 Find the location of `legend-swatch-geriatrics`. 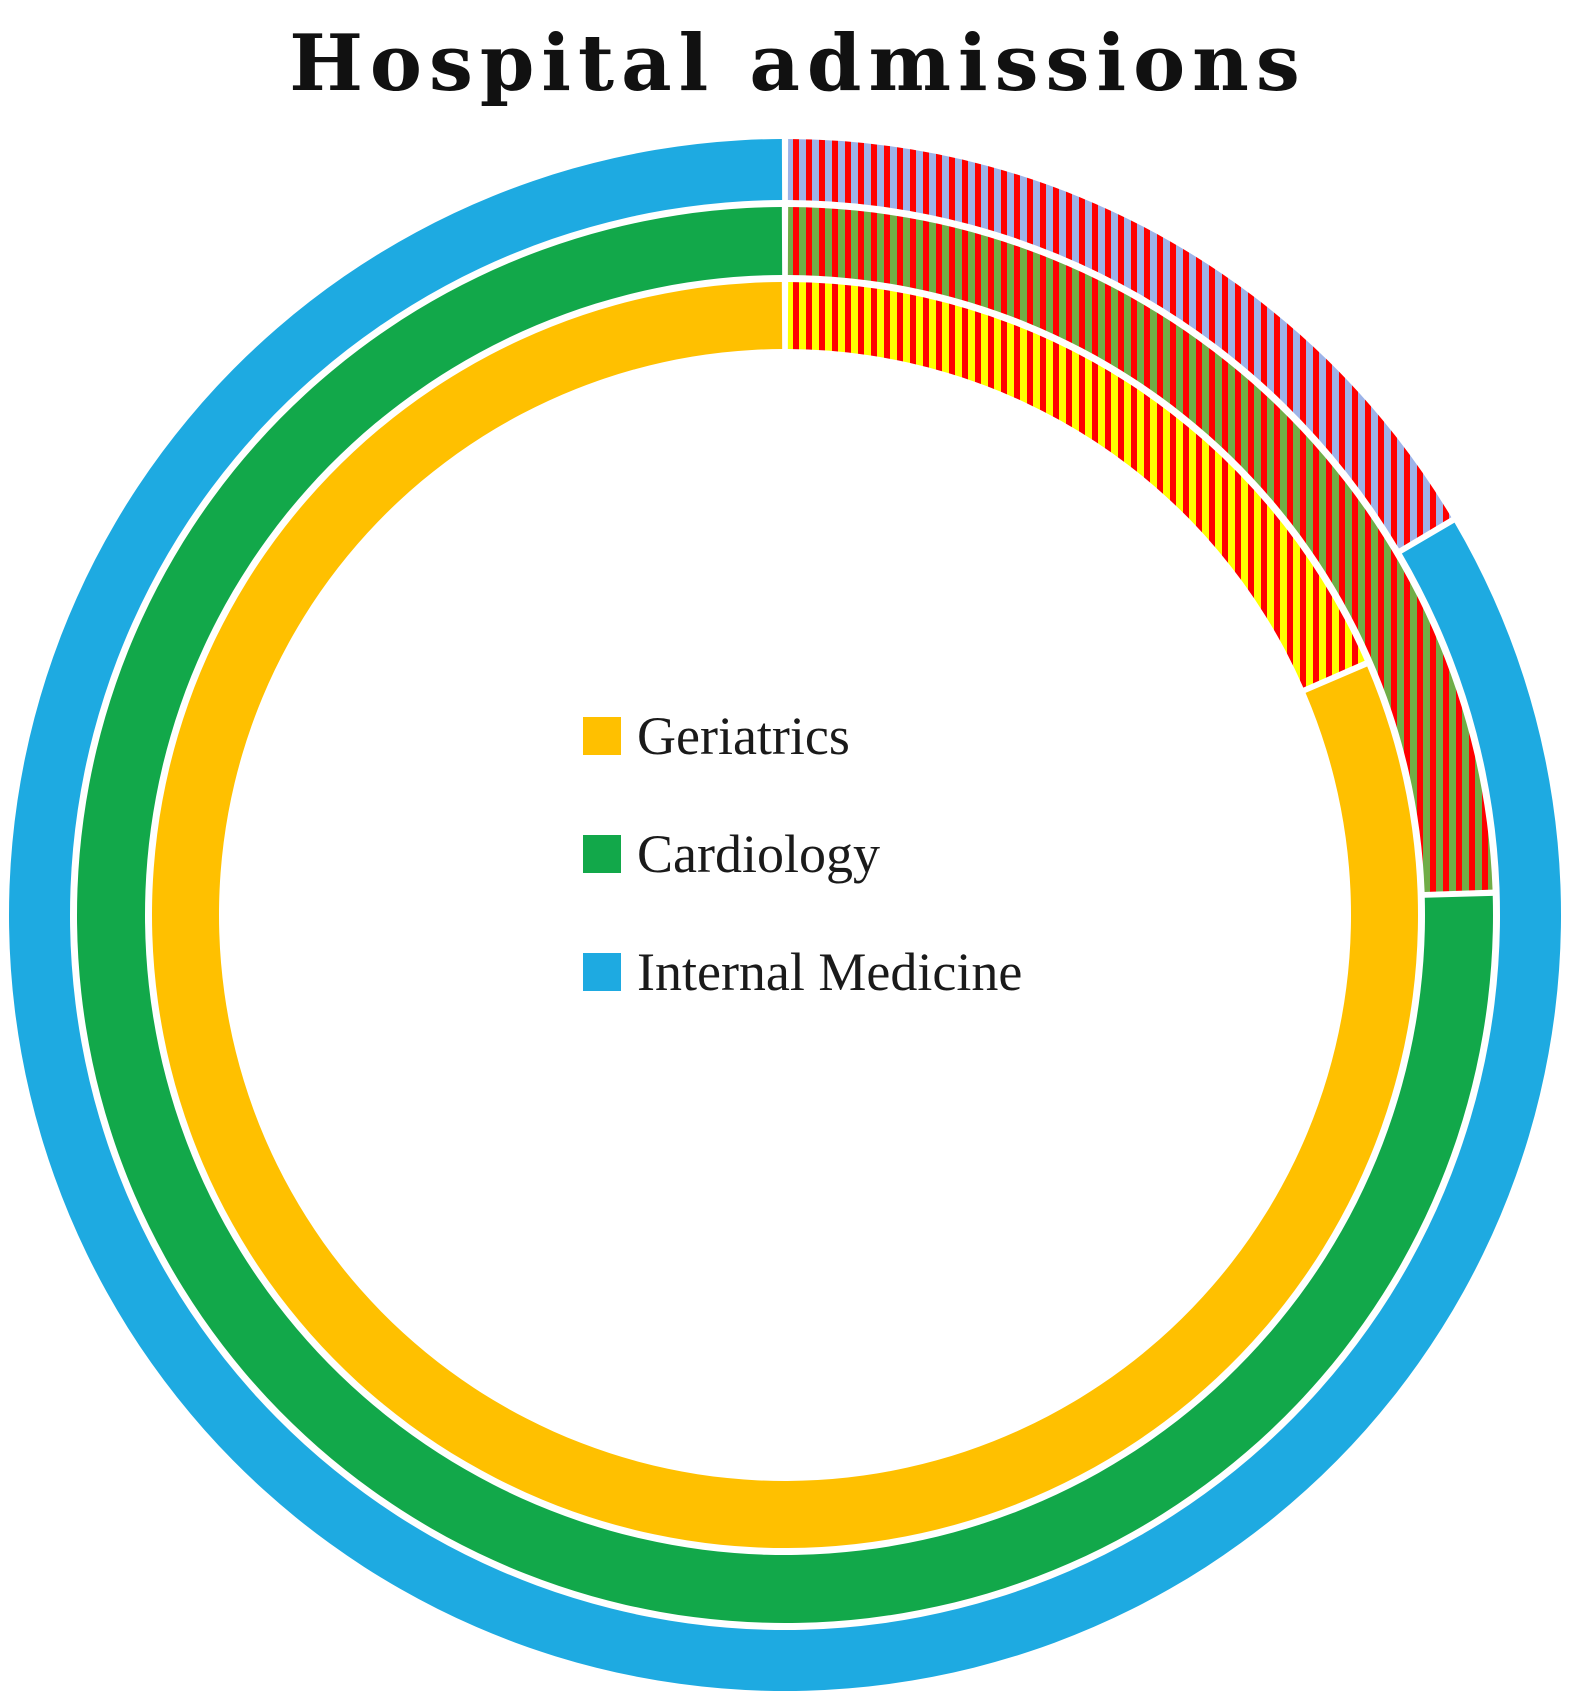

legend-swatch-geriatrics is located at coordinates (602, 736).